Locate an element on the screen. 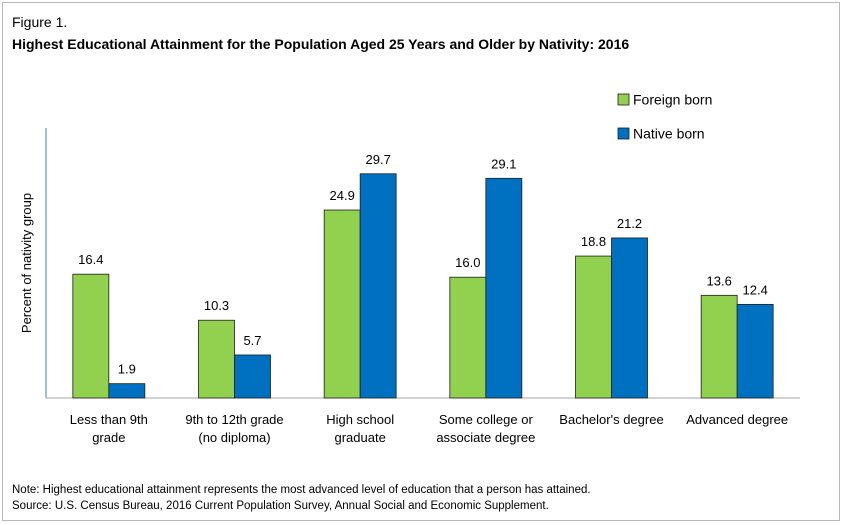 Image resolution: width=844 pixels, height=525 pixels. y-axis-label: Percent of nativity group is located at coordinates (26, 263).